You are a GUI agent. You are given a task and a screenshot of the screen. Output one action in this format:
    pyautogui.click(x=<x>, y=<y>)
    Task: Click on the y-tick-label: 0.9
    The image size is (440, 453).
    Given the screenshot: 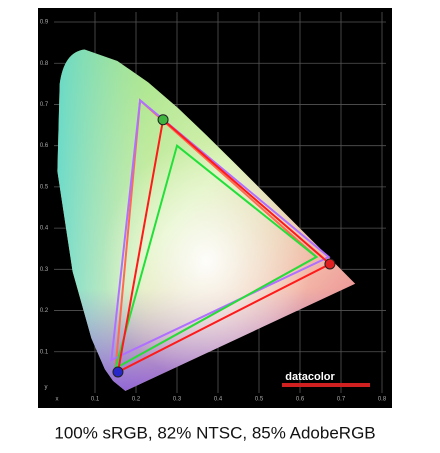 What is the action you would take?
    pyautogui.click(x=44, y=23)
    